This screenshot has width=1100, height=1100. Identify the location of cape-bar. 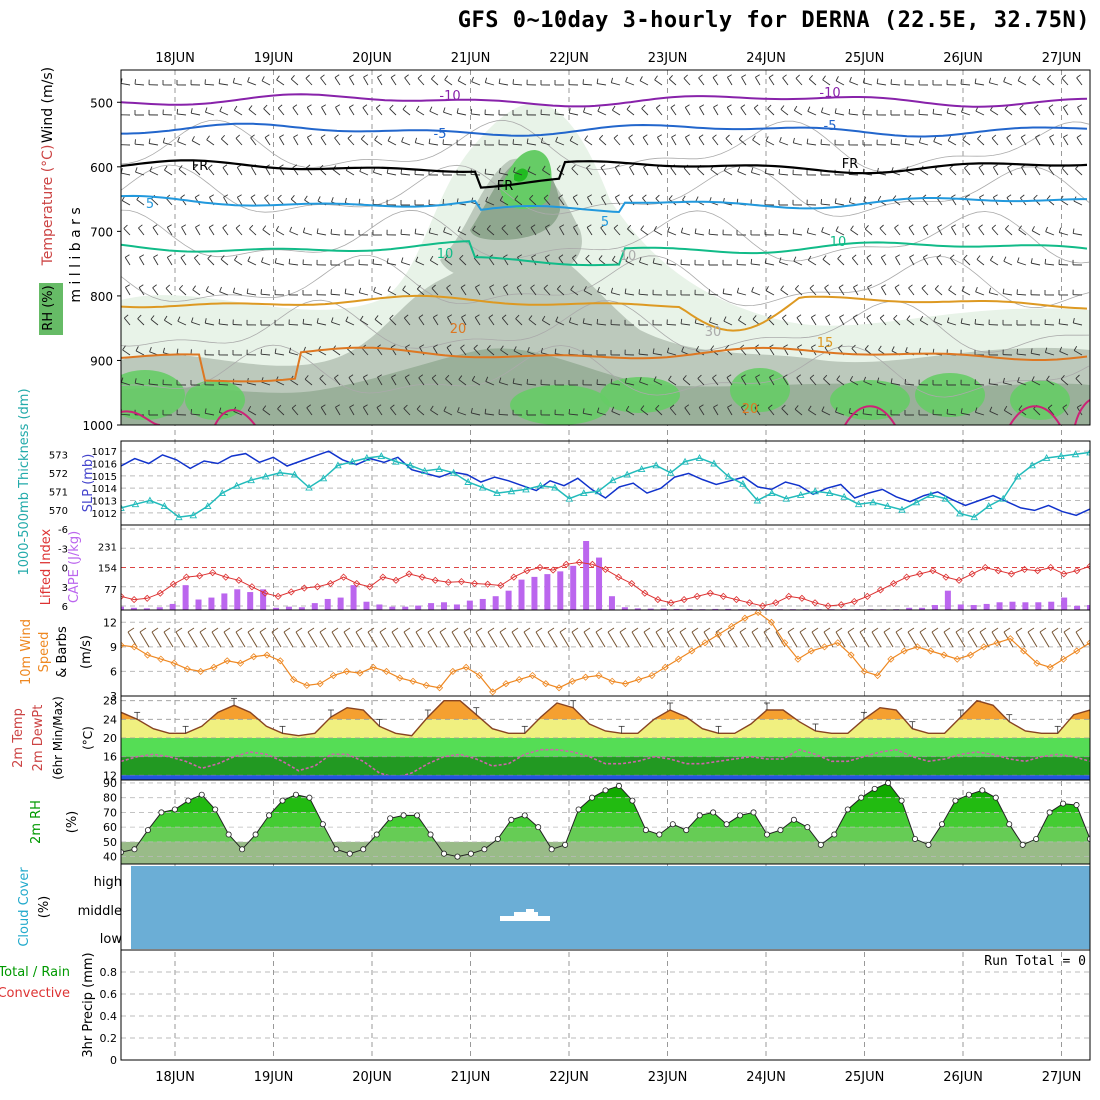
(560, 590).